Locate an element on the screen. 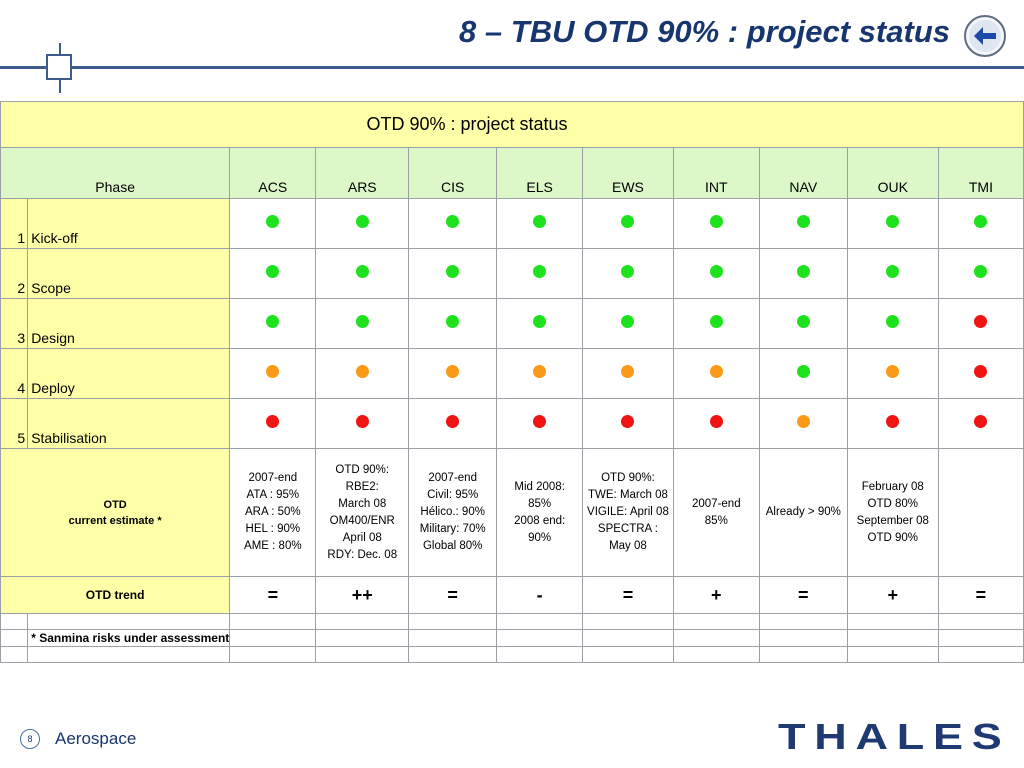 Image resolution: width=1024 pixels, height=768 pixels. otd-estimate-line: HEL : 90% is located at coordinates (273, 529).